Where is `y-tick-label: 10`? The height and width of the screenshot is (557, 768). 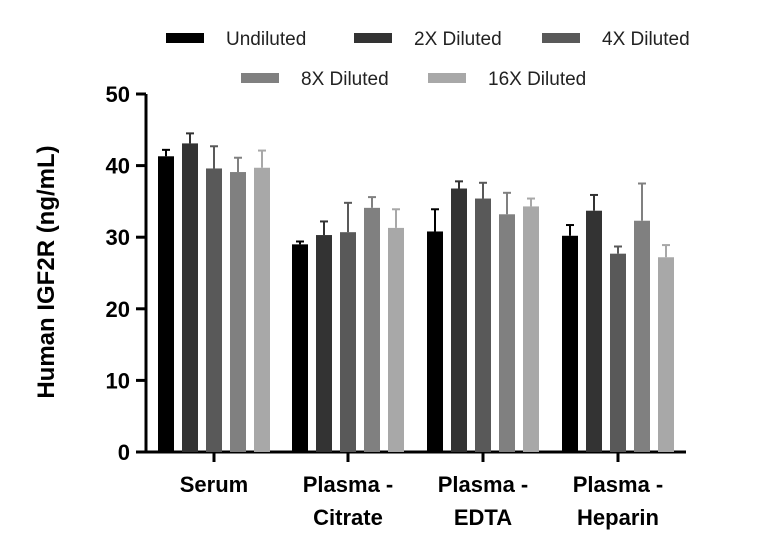 y-tick-label: 10 is located at coordinates (118, 380).